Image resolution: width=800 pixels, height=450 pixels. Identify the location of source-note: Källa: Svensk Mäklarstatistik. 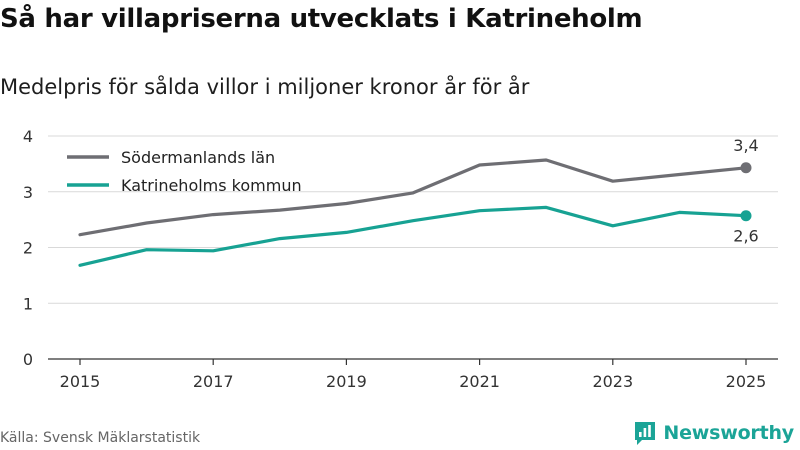
(100, 438).